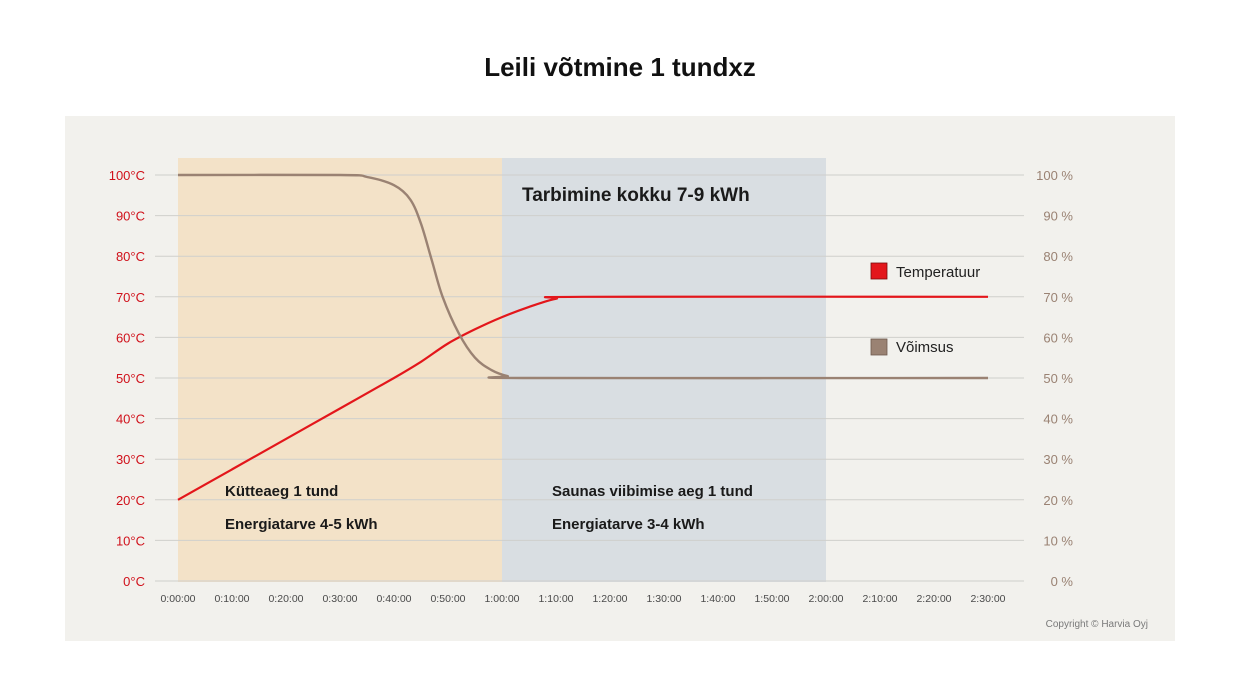 This screenshot has width=1240, height=699. What do you see at coordinates (925, 309) in the screenshot?
I see `legend: Temperatuur Võimsus` at bounding box center [925, 309].